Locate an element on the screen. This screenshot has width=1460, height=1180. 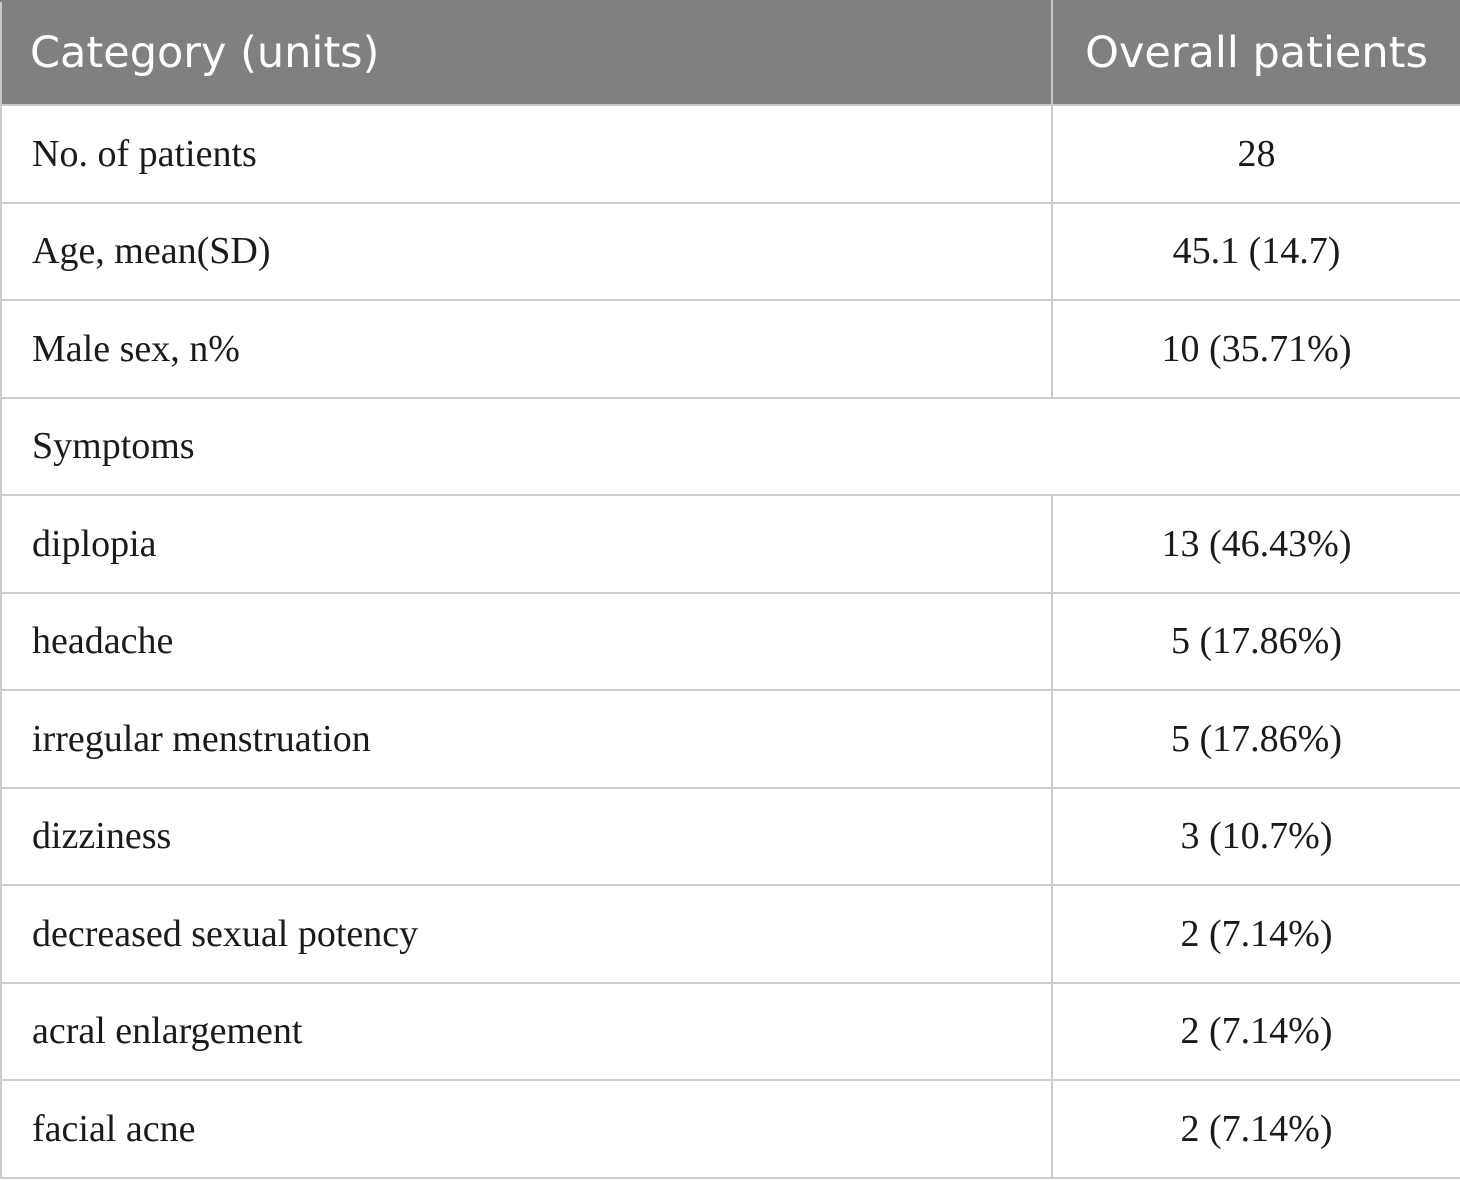
row-label: diplopia is located at coordinates (526, 544).